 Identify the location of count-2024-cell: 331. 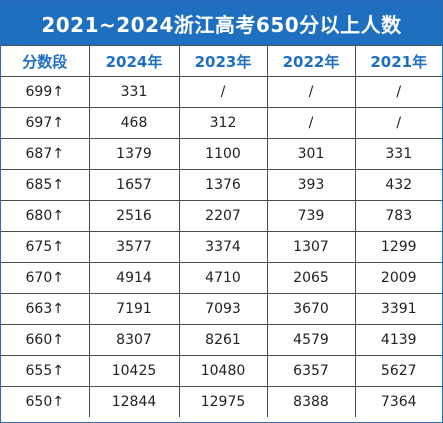
(134, 92).